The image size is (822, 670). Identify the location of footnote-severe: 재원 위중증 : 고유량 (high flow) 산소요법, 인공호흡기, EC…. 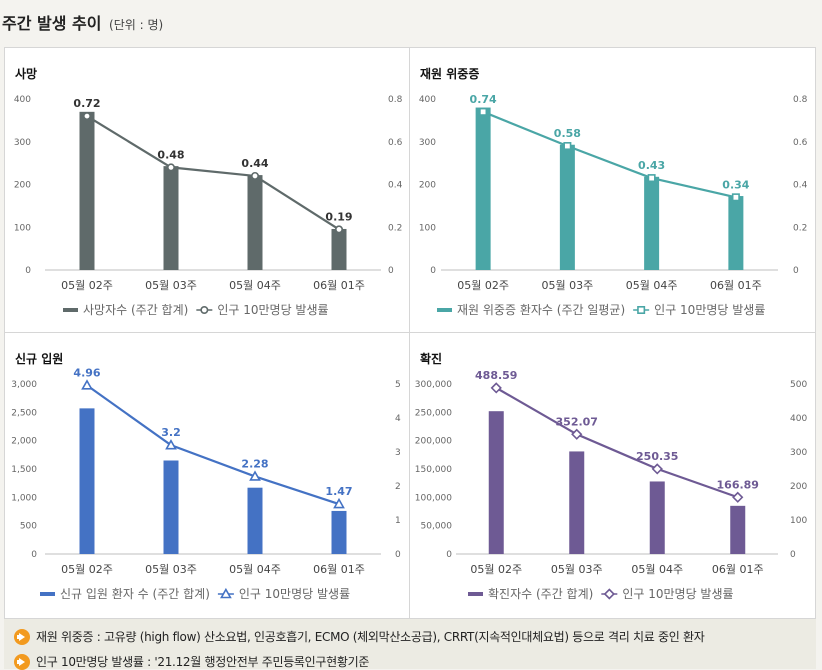
(359, 636).